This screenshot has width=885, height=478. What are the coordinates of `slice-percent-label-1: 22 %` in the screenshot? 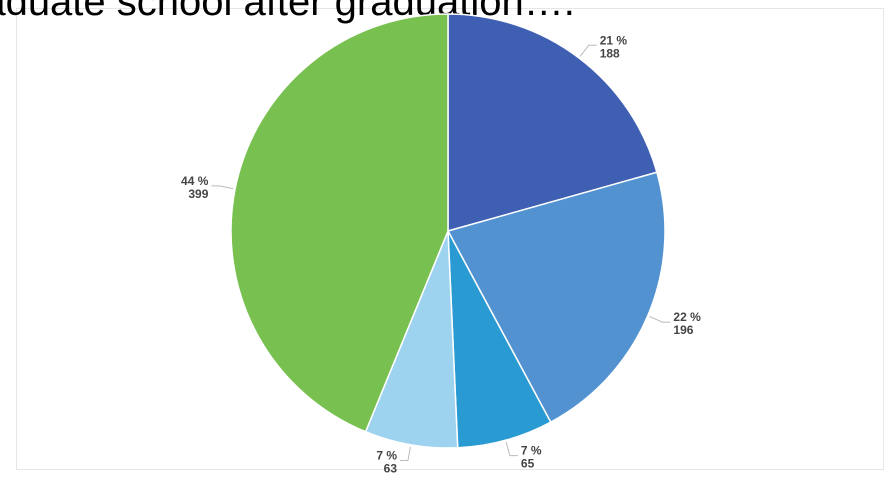 It's located at (687, 317).